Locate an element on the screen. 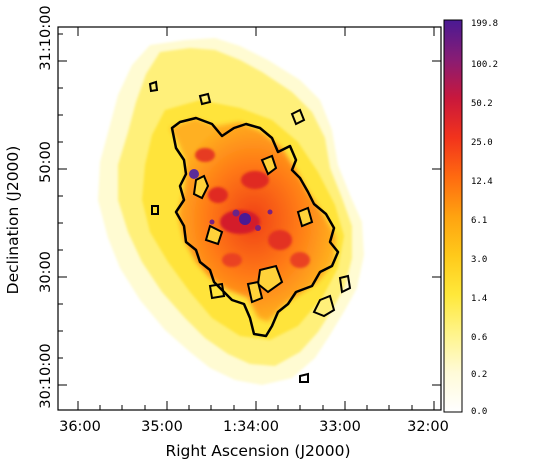  y-tick-label: 30:00 is located at coordinates (46, 272).